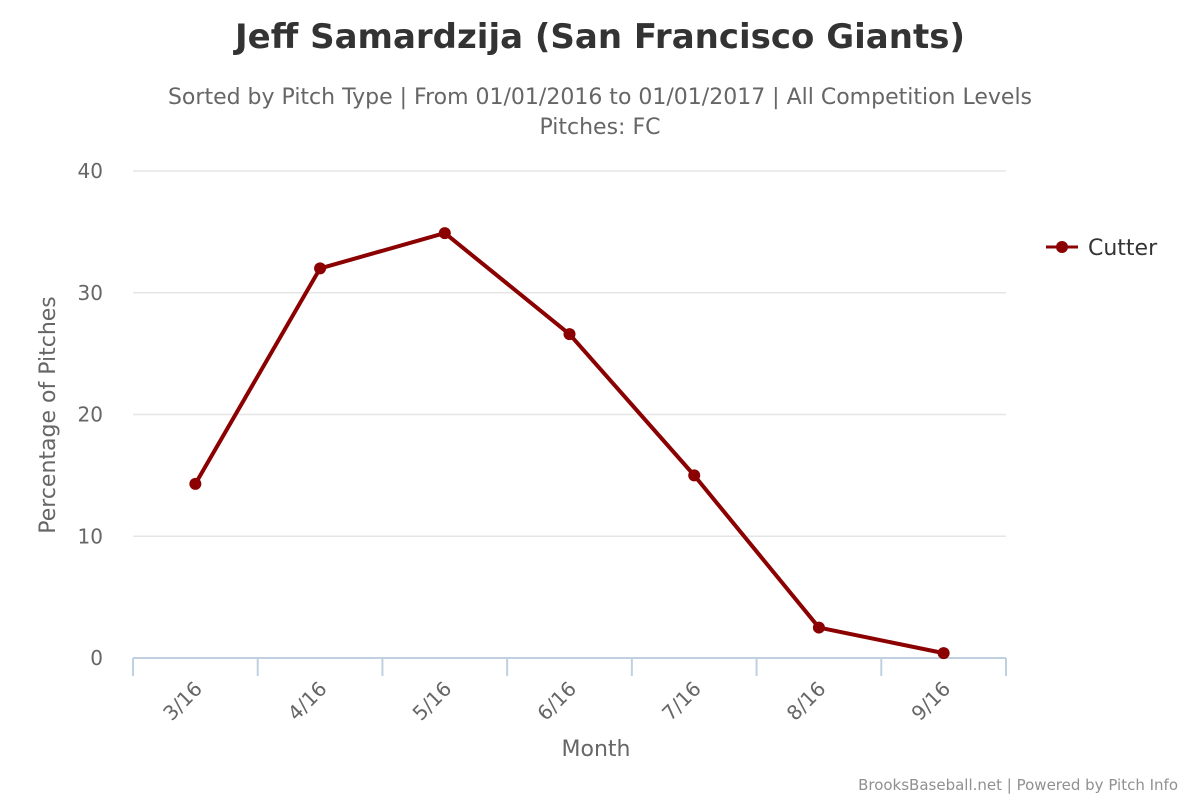  I want to click on y-axis-ticks: 0 10 20 30 40, so click(90, 414).